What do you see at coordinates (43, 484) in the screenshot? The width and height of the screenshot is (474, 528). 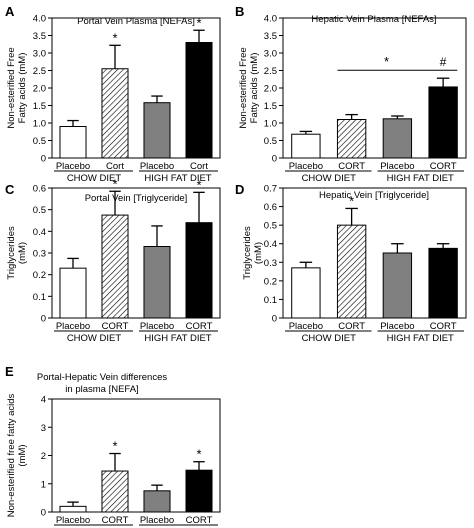 I see `y-tick-label: 1` at bounding box center [43, 484].